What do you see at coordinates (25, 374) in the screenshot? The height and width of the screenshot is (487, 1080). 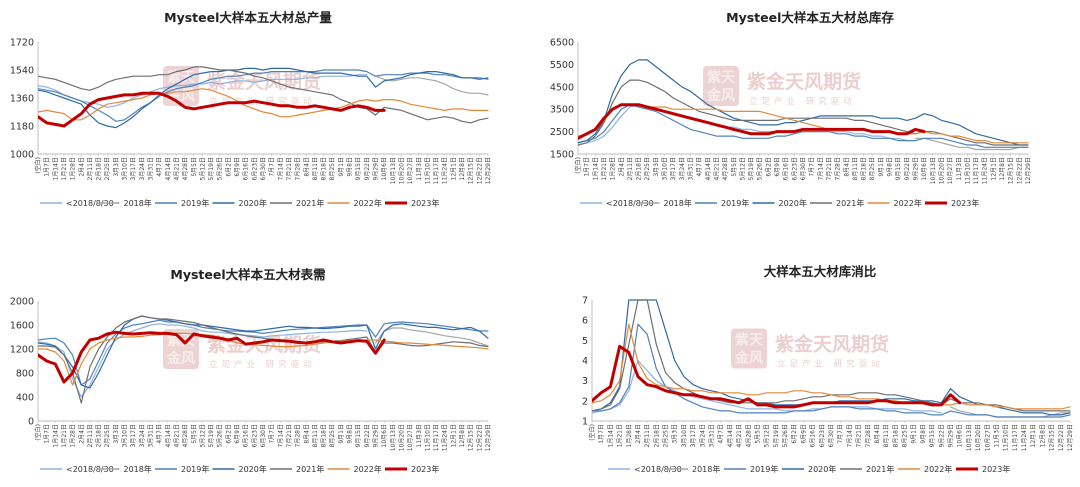 I see `y-tick-label: 800` at bounding box center [25, 374].